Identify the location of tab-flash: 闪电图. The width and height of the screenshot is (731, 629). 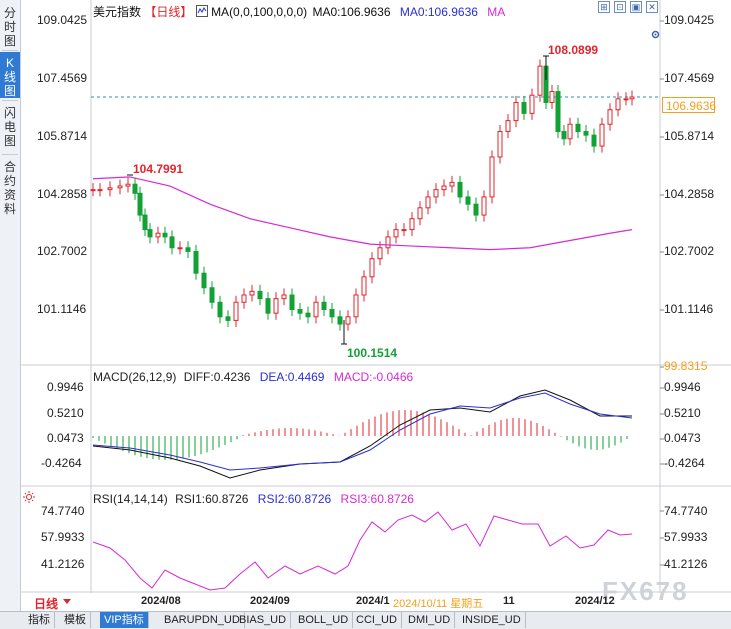
(10, 127).